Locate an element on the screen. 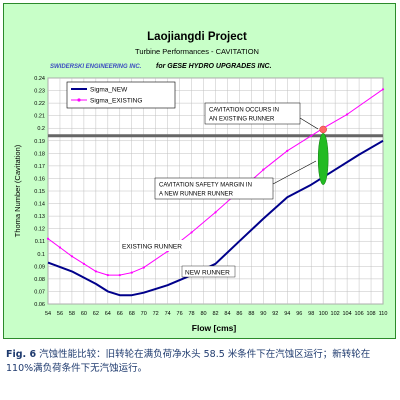  x-tick-label: 98 is located at coordinates (311, 314).